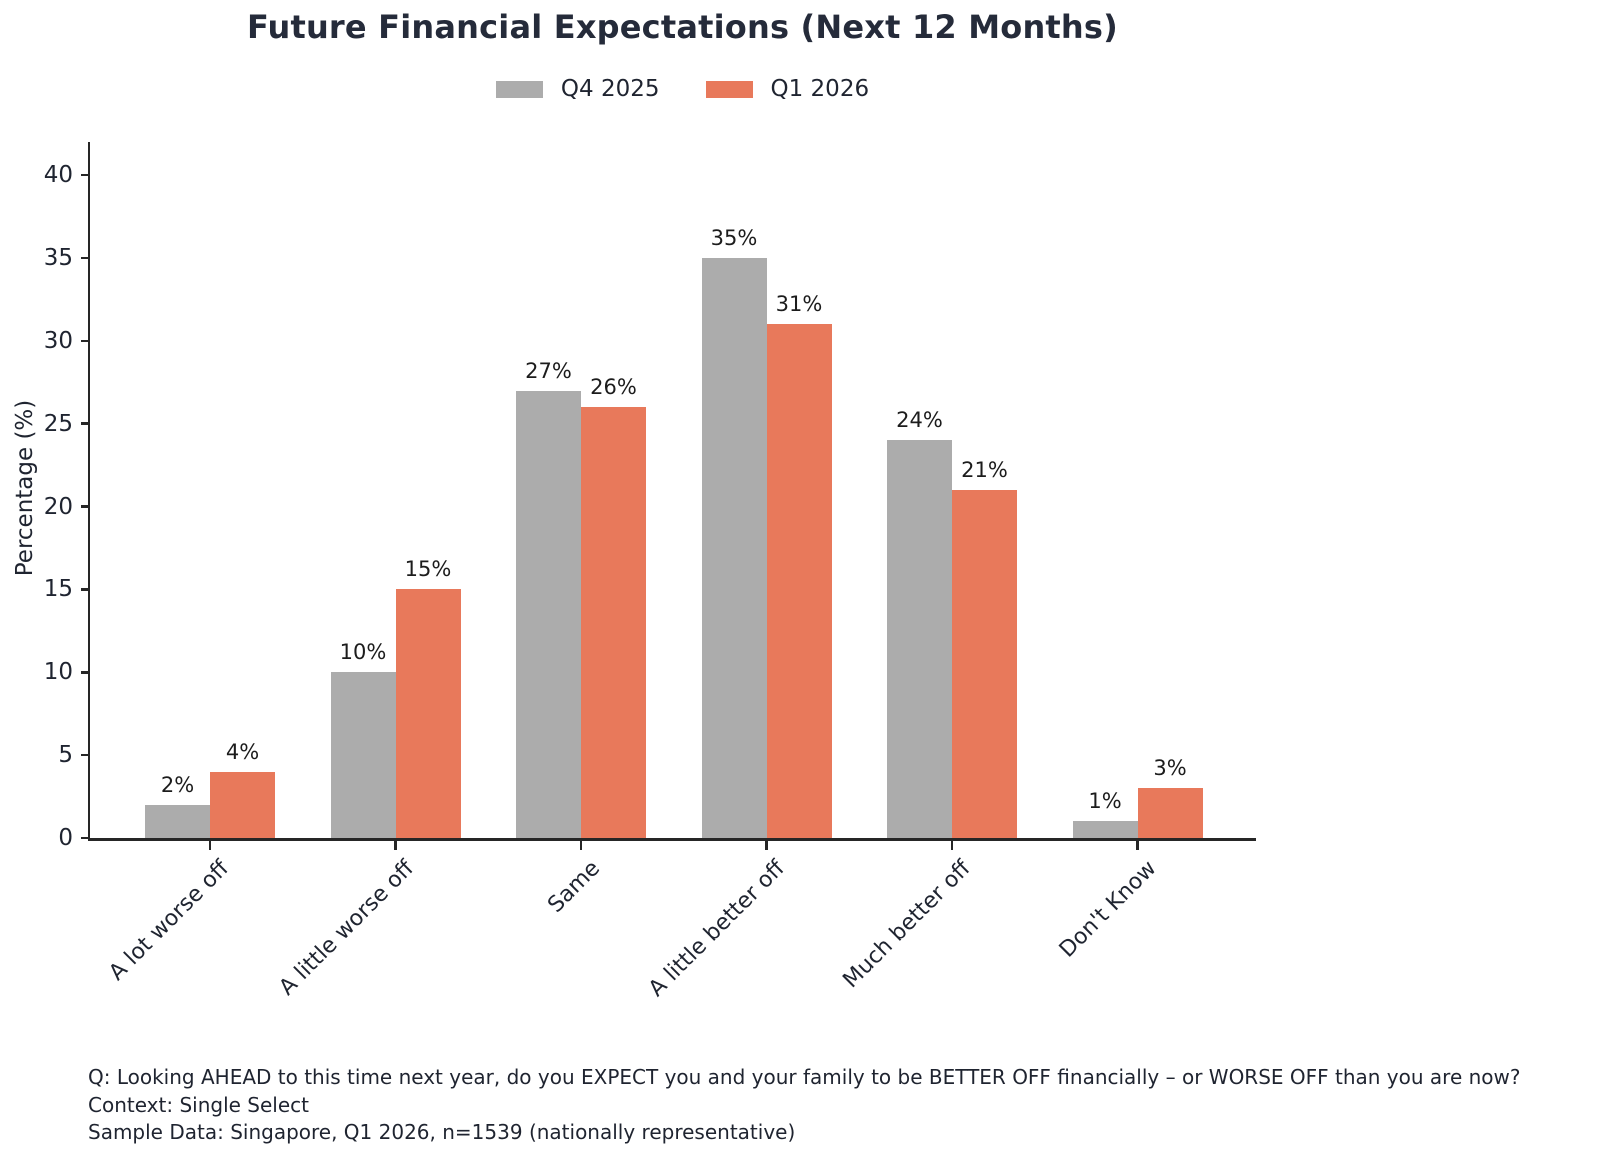 The height and width of the screenshot is (1169, 1600). I want to click on y-tick-label: 20, so click(58, 506).